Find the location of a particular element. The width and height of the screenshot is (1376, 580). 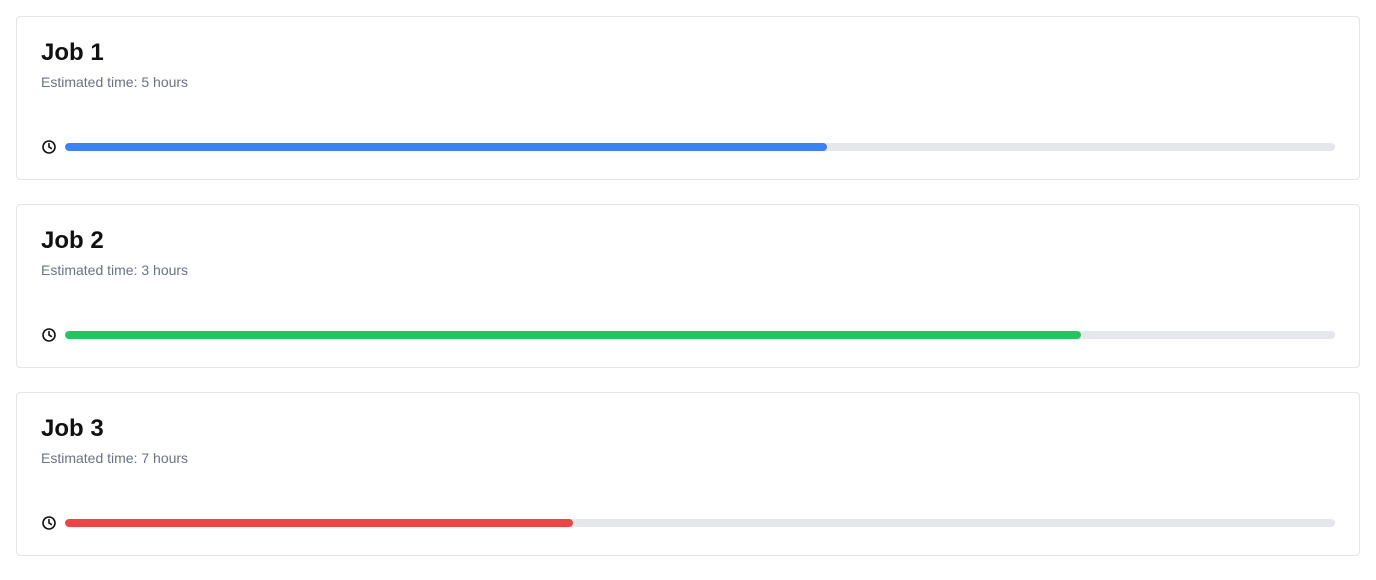

job-estimated-time: Estimated time: 5 hours is located at coordinates (115, 82).